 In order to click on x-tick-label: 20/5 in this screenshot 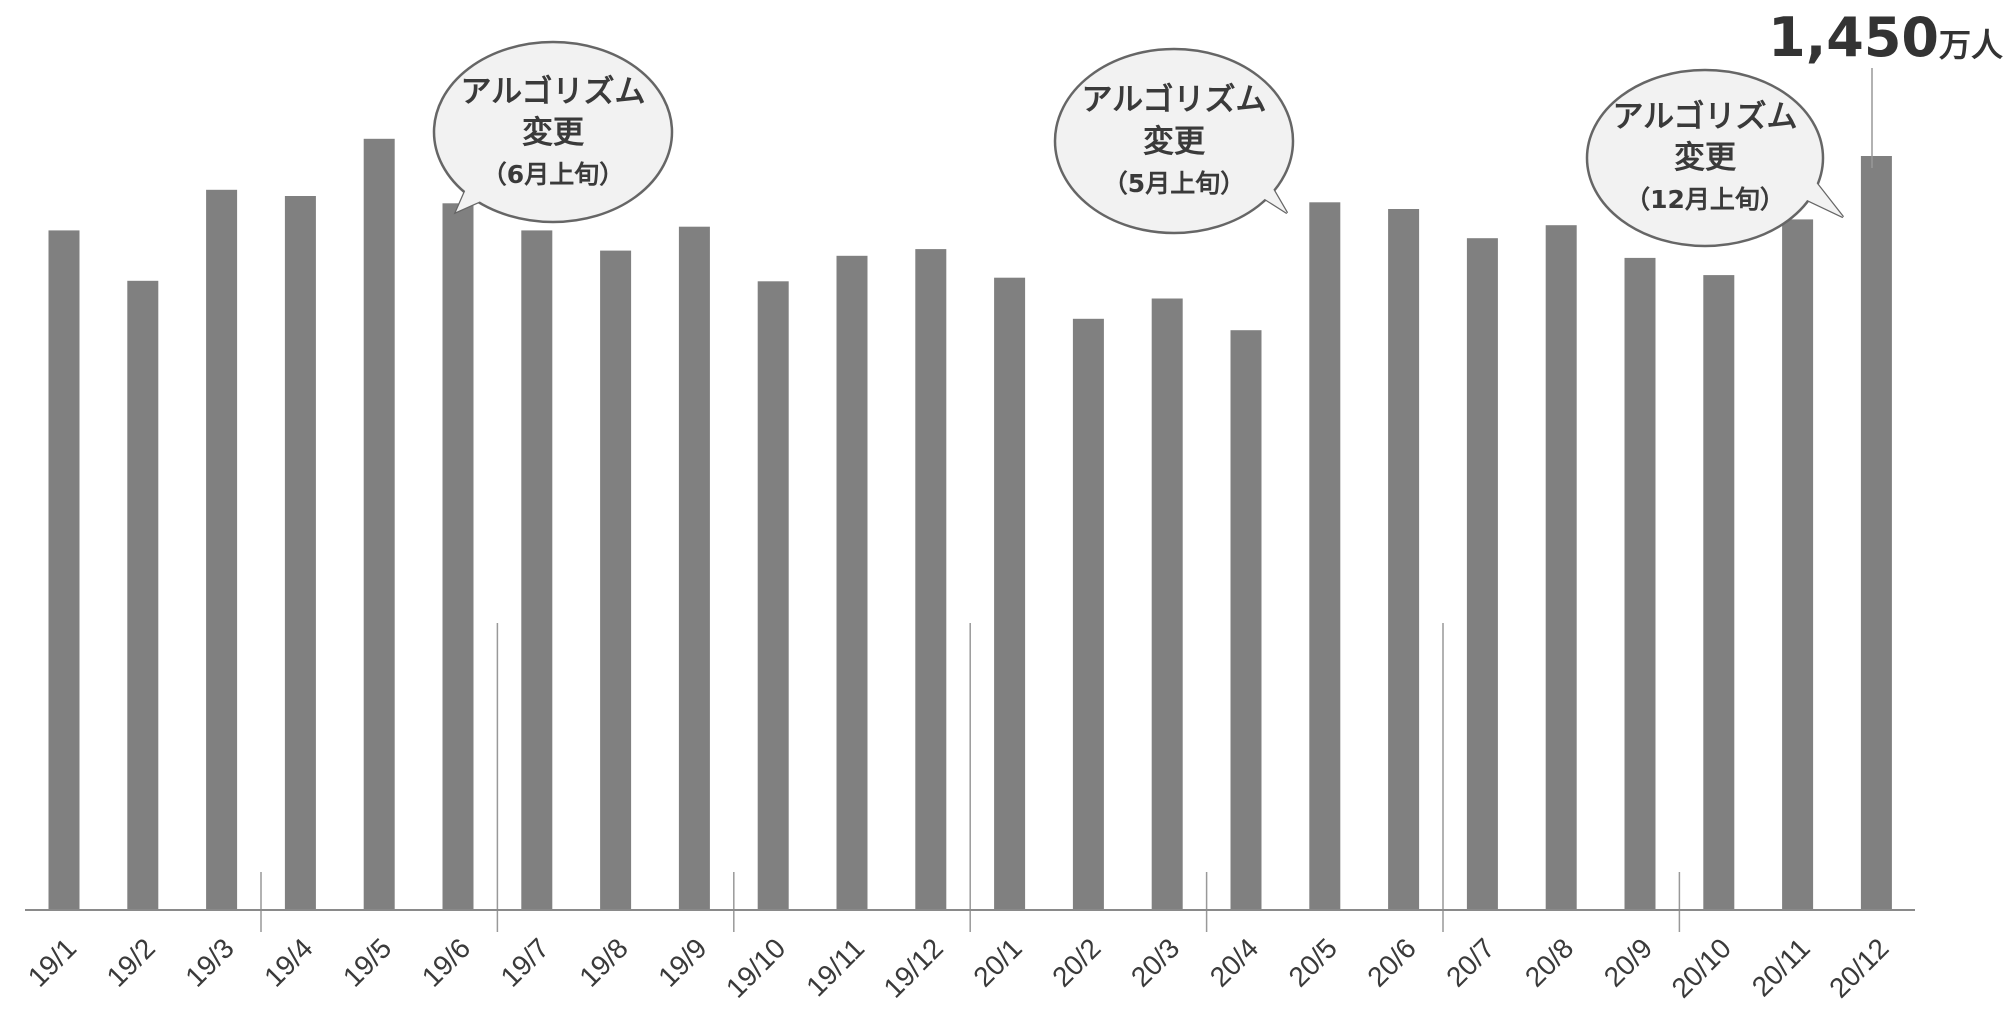, I will do `click(1313, 962)`.